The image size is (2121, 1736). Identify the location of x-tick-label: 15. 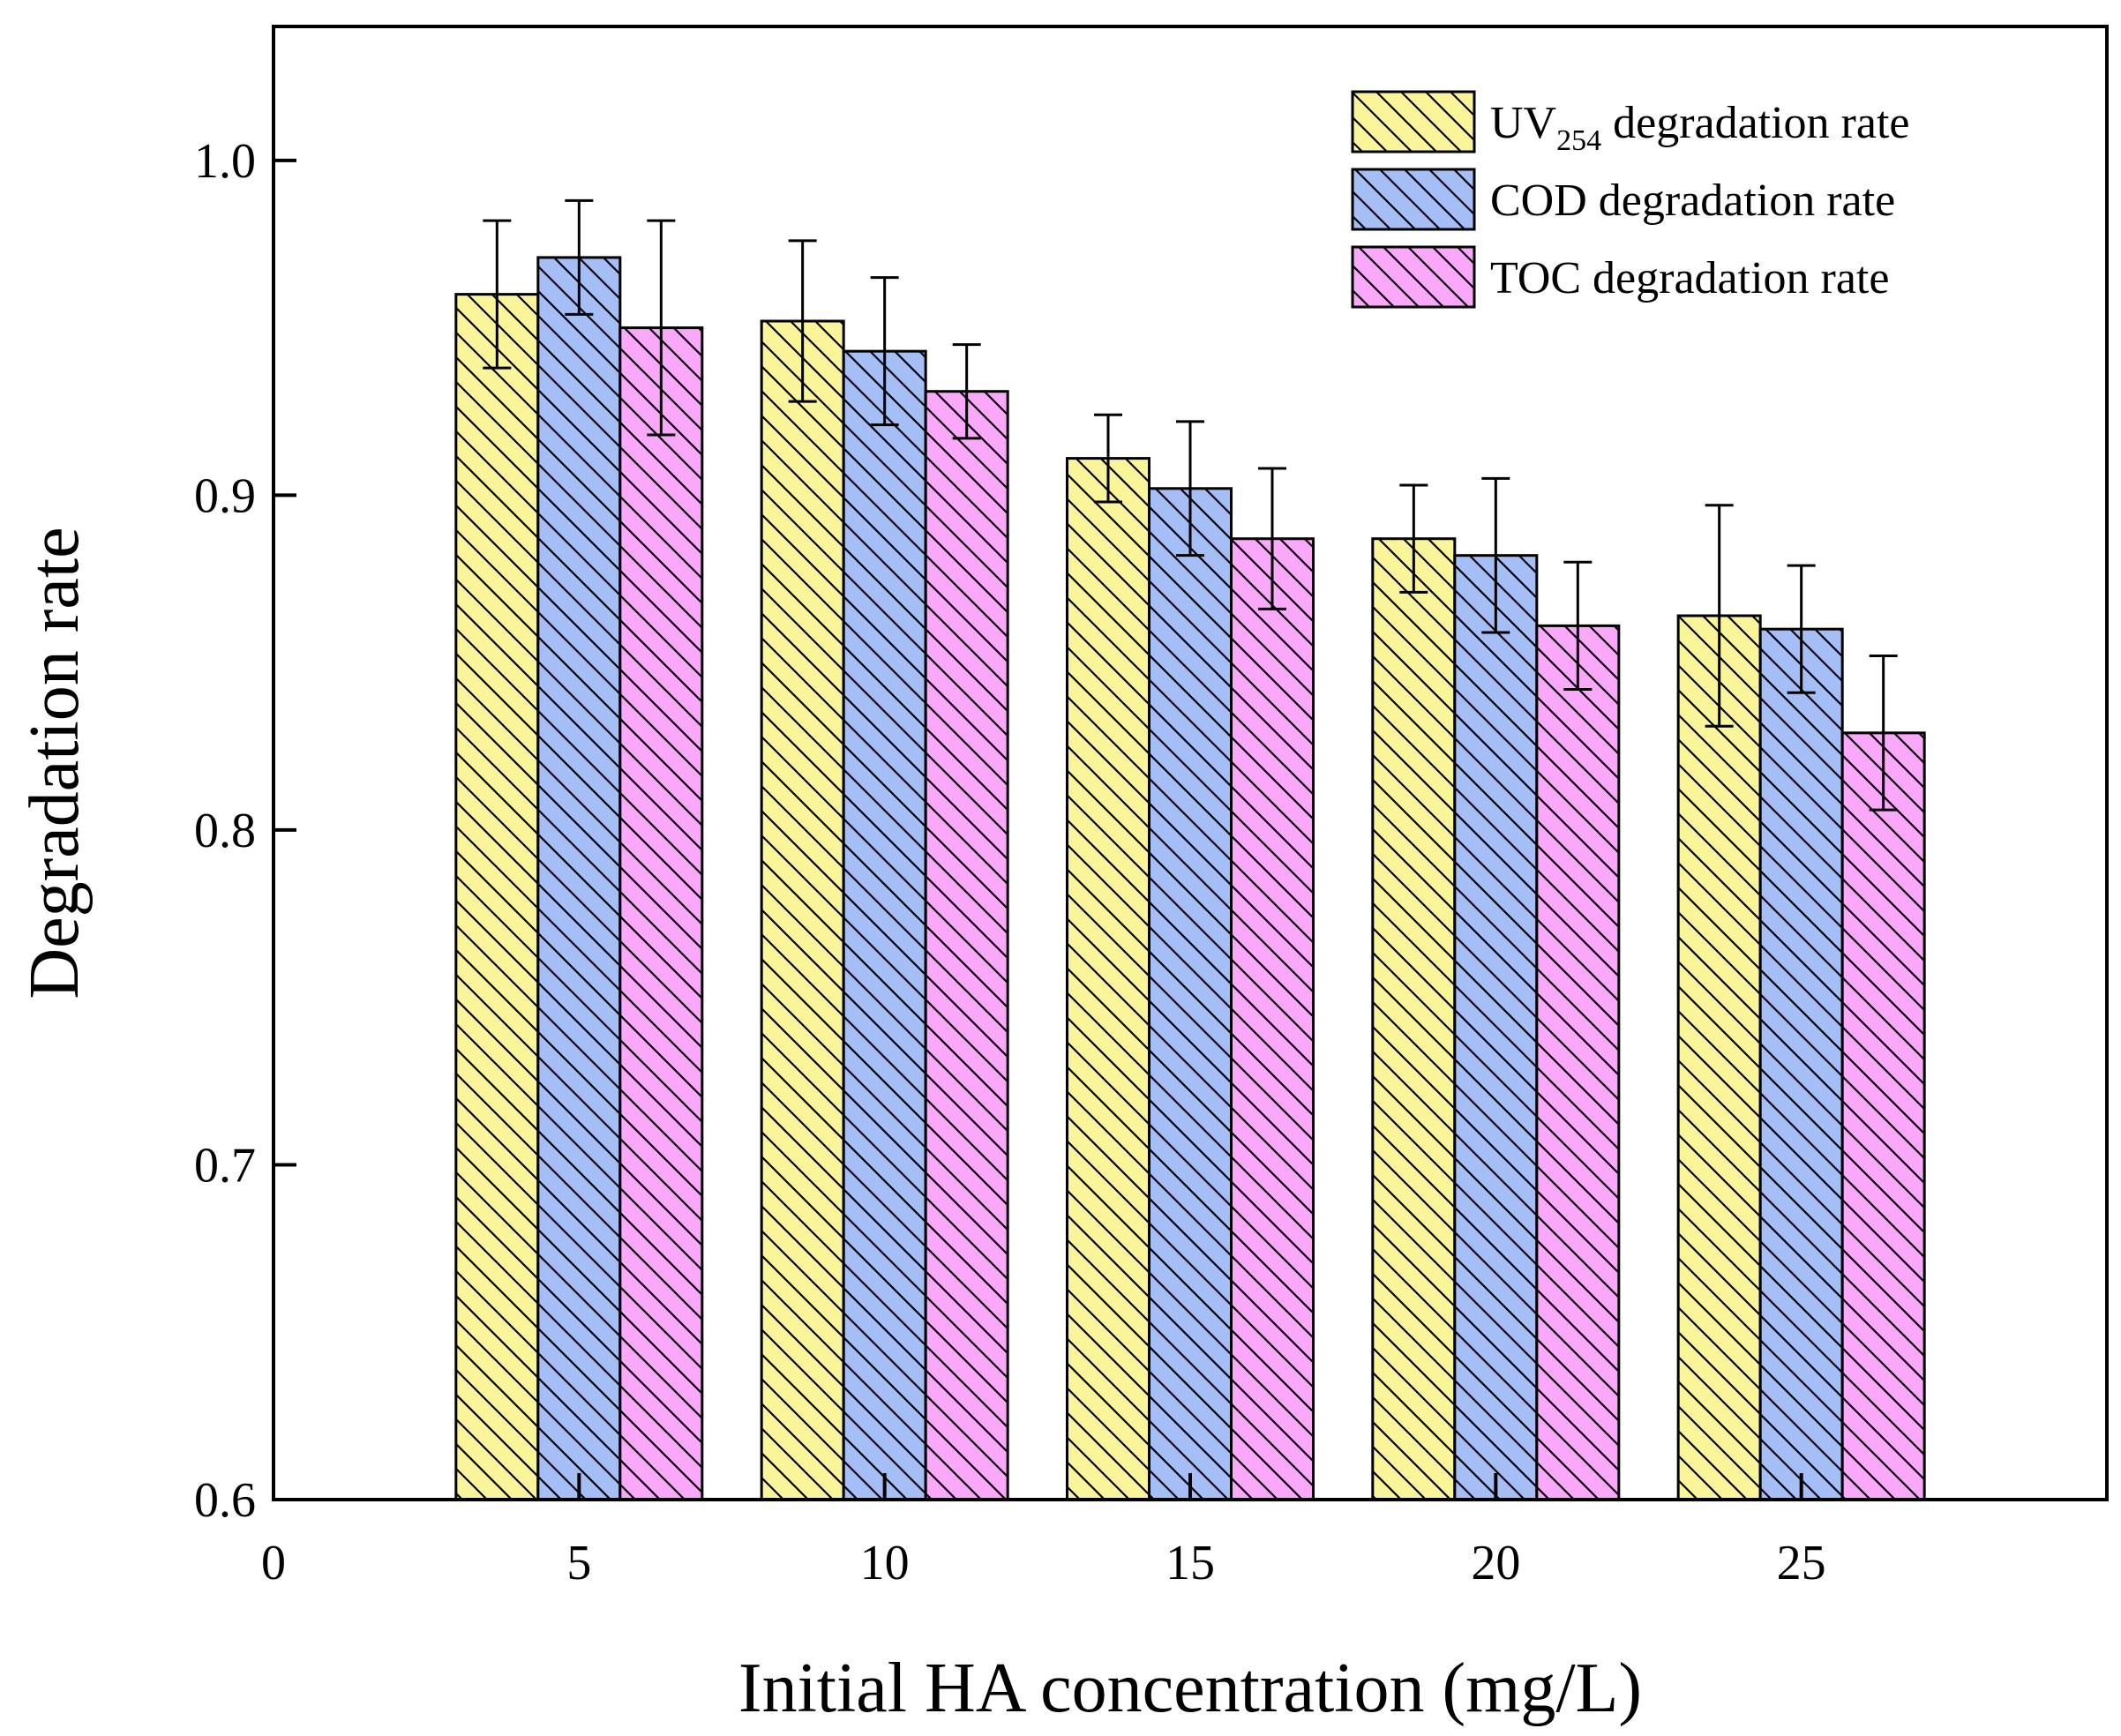
(1190, 1563).